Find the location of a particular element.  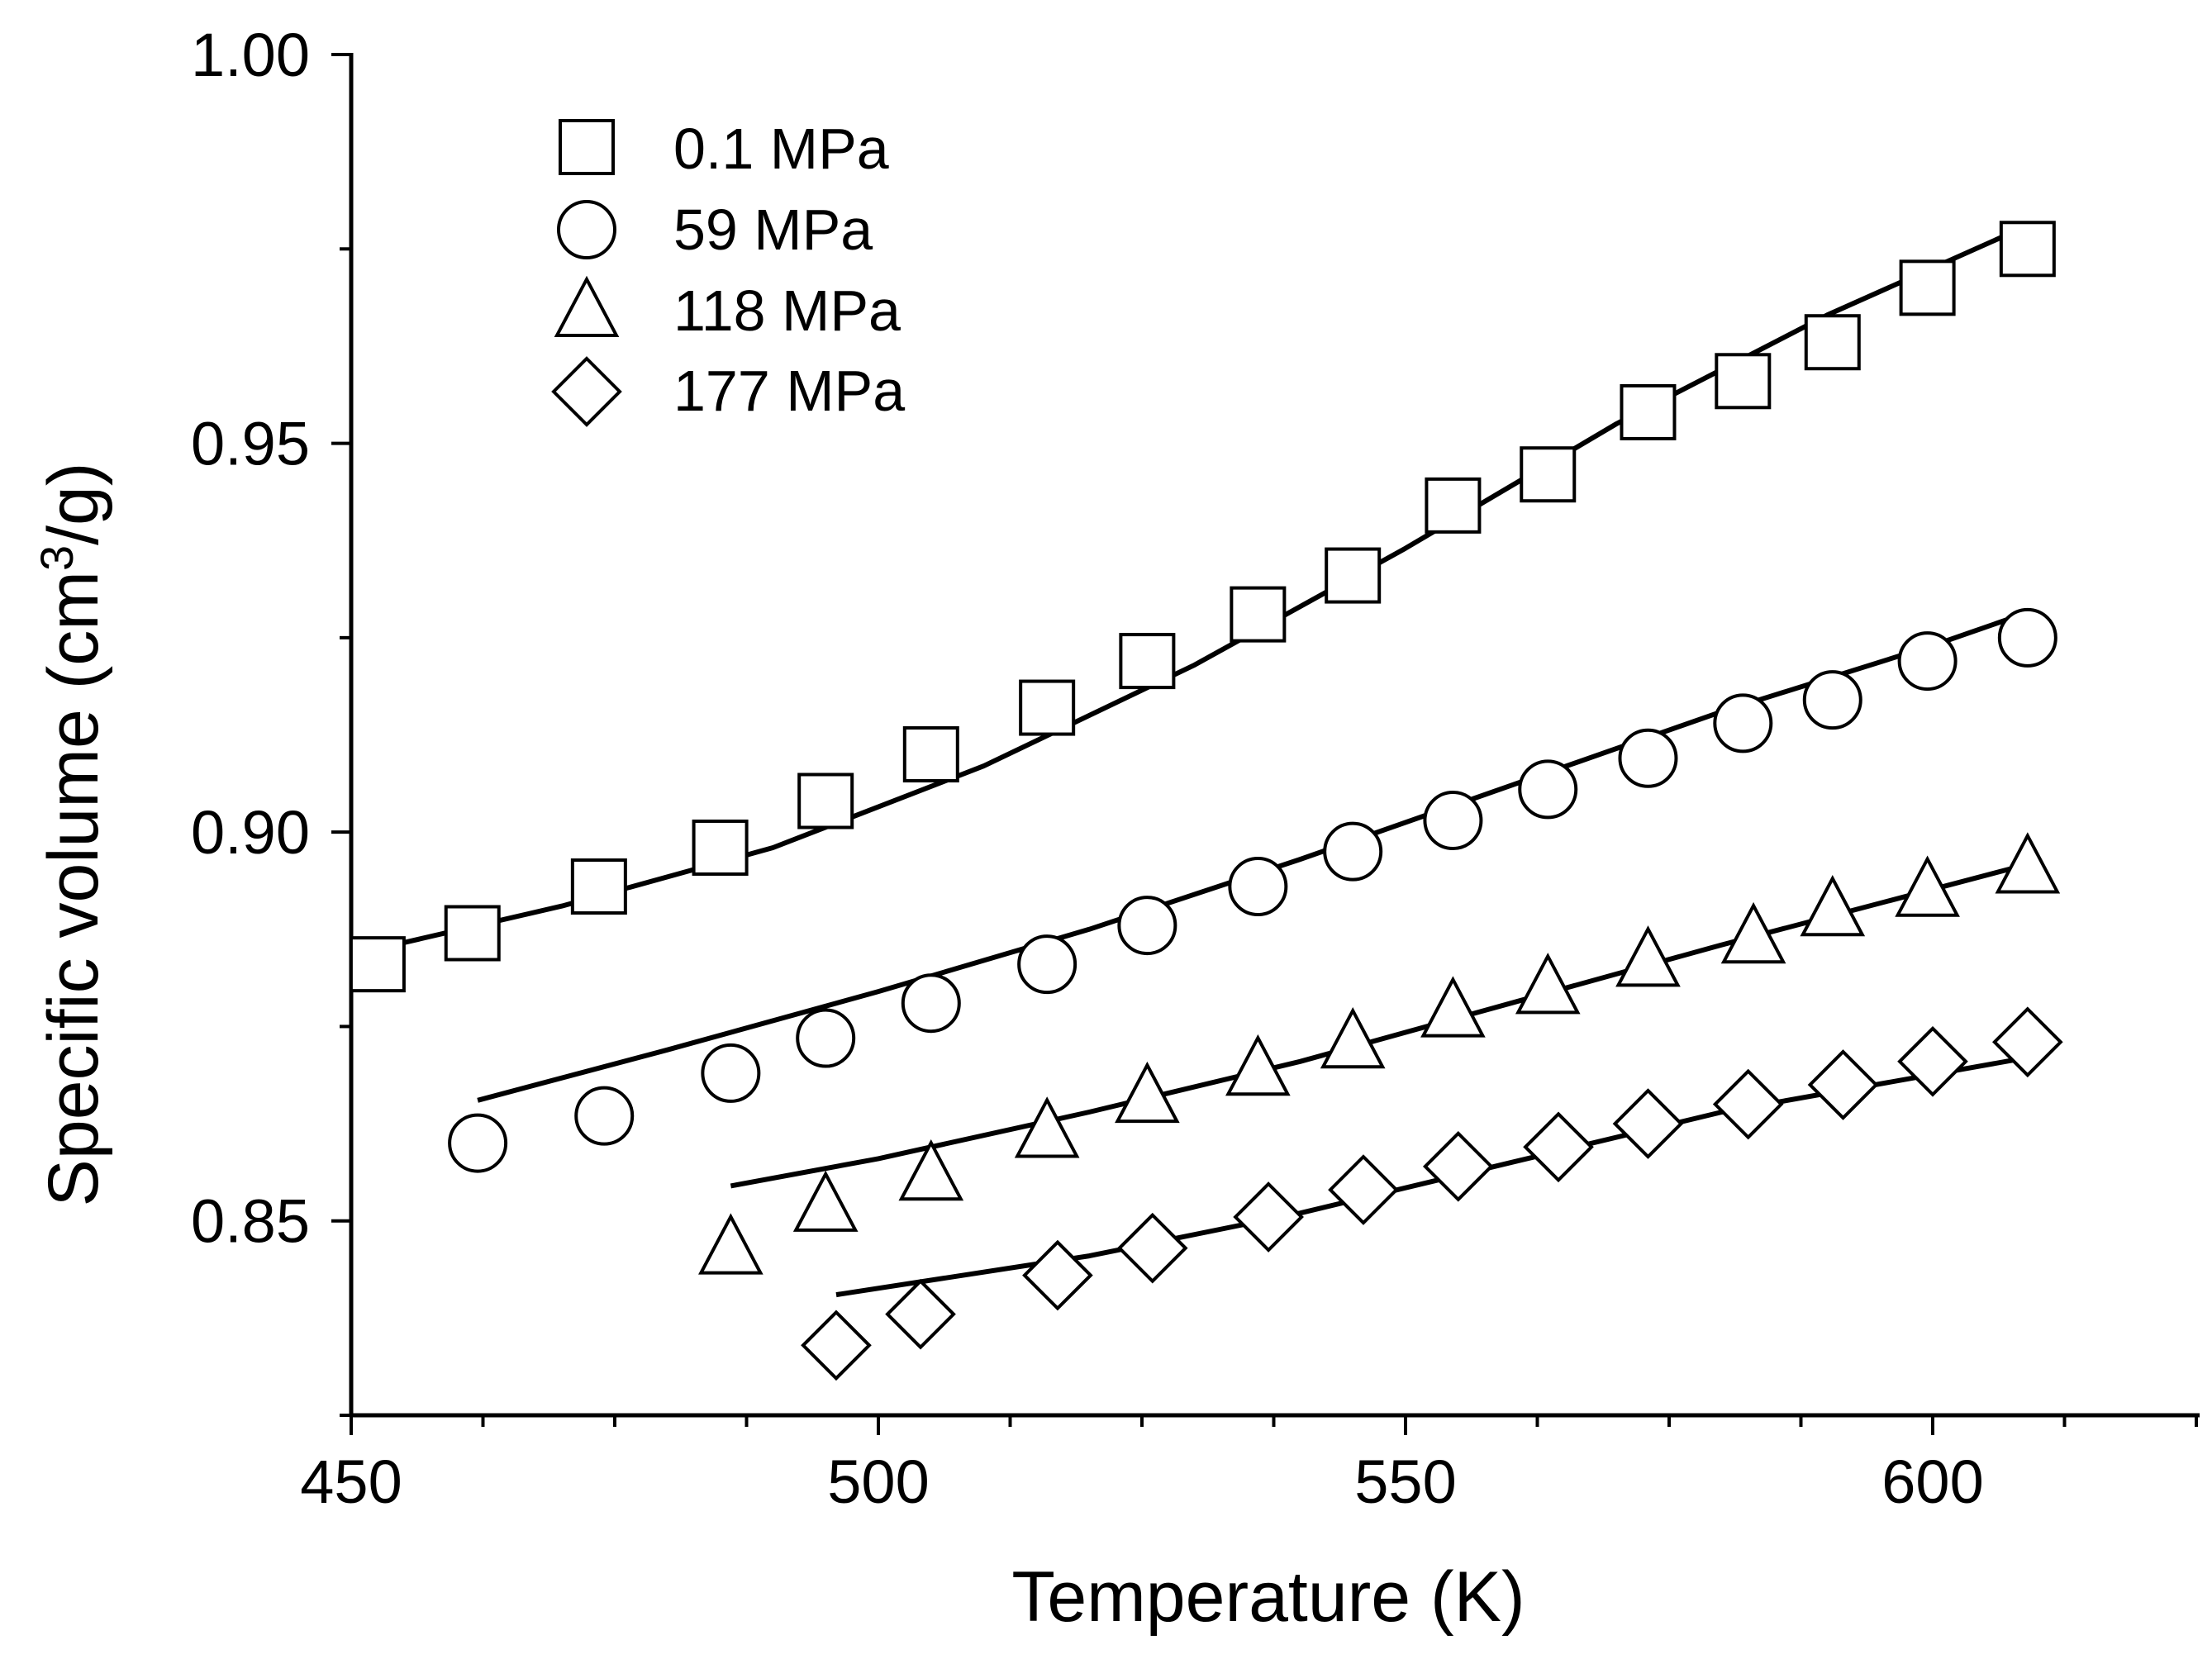

x-tick-label-600: 600 is located at coordinates (1932, 1481).